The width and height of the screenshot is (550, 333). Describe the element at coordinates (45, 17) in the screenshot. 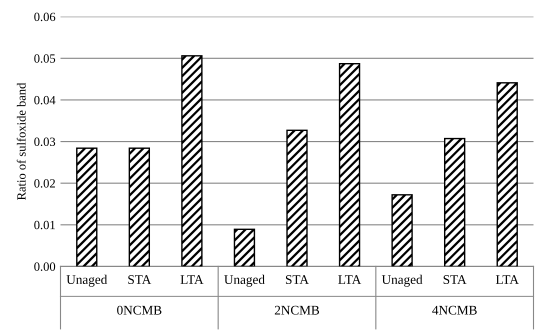

I see `y-tick-label: 0.06` at that location.